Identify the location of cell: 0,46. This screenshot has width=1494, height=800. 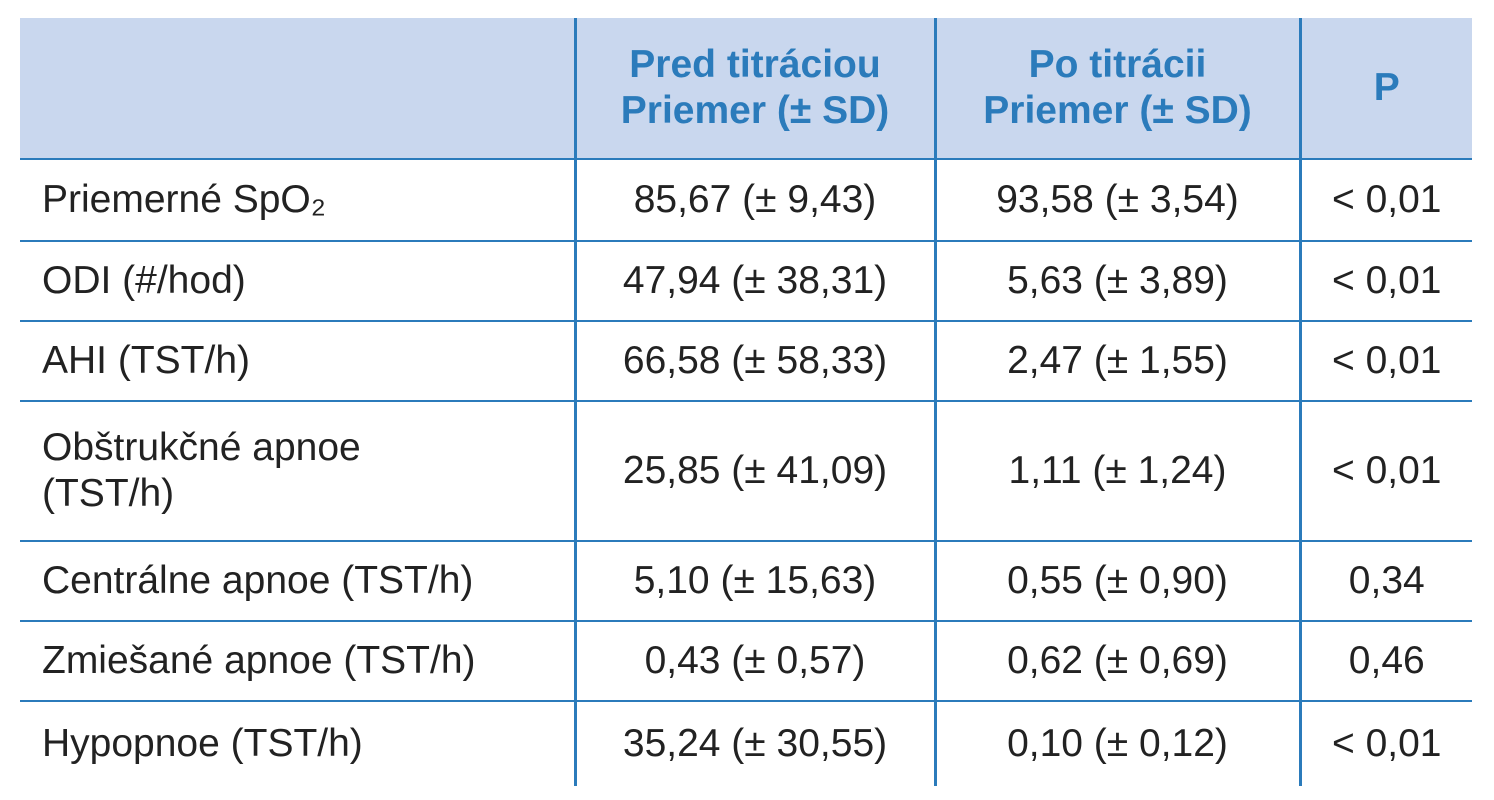
(1385, 660).